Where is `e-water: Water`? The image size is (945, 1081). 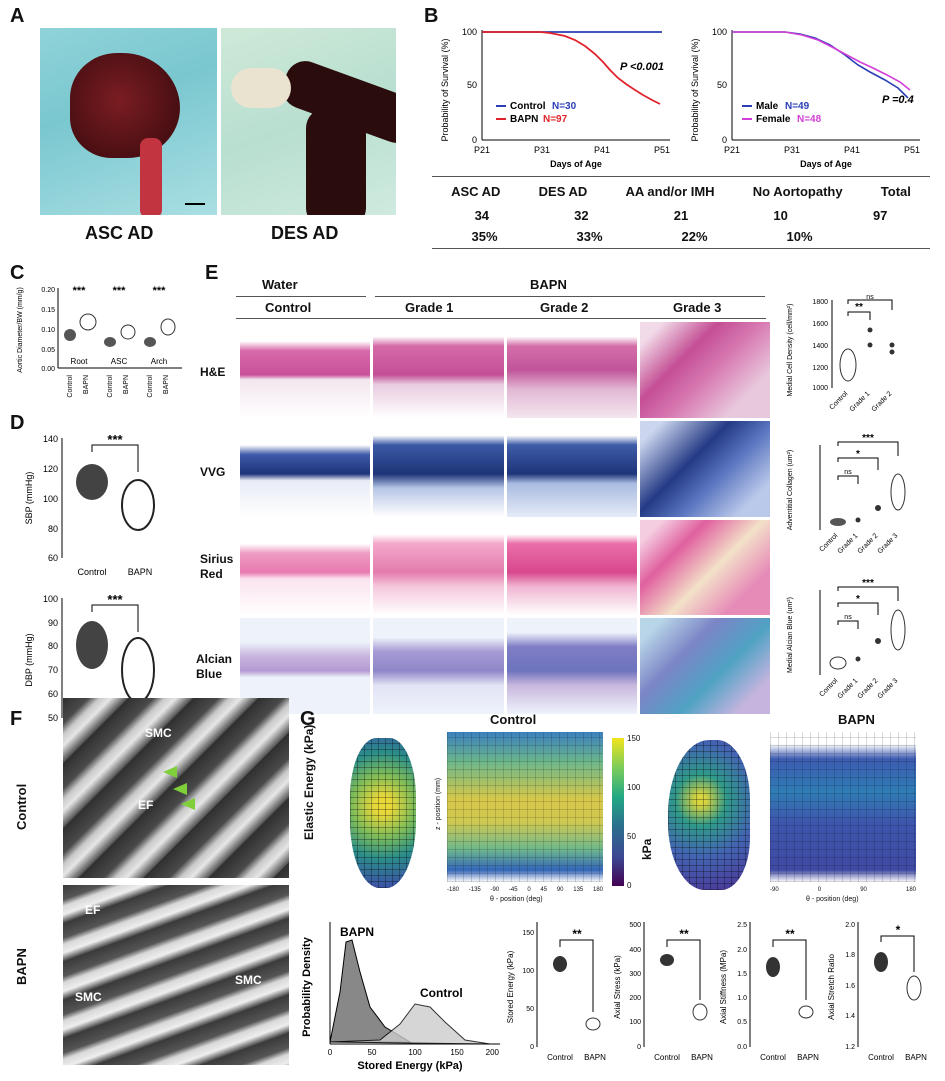 e-water: Water is located at coordinates (280, 284).